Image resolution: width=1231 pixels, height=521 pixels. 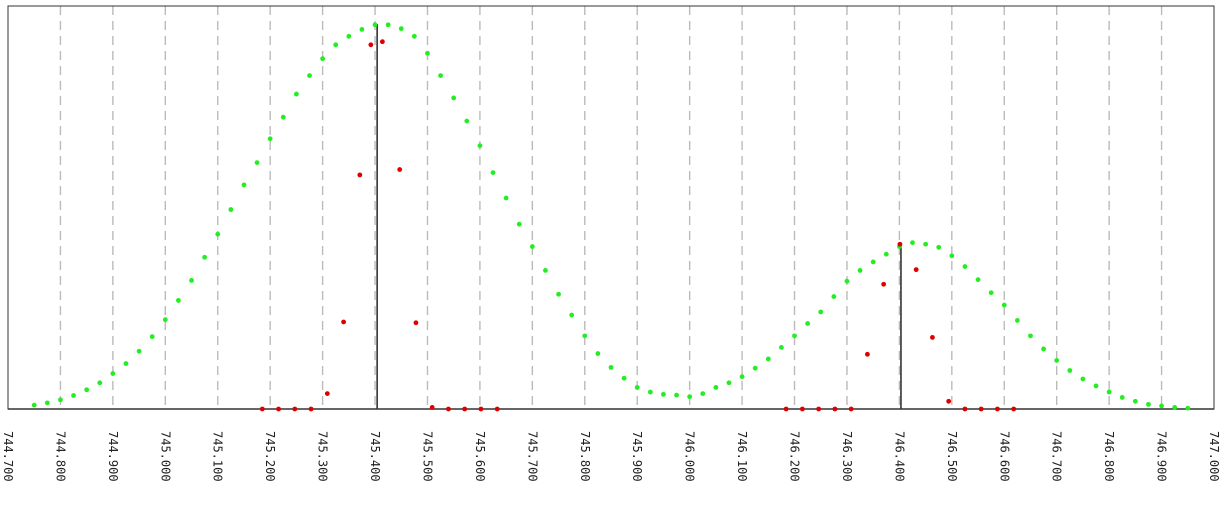 I want to click on x-tick-label: 746.800, so click(x=1109, y=456).